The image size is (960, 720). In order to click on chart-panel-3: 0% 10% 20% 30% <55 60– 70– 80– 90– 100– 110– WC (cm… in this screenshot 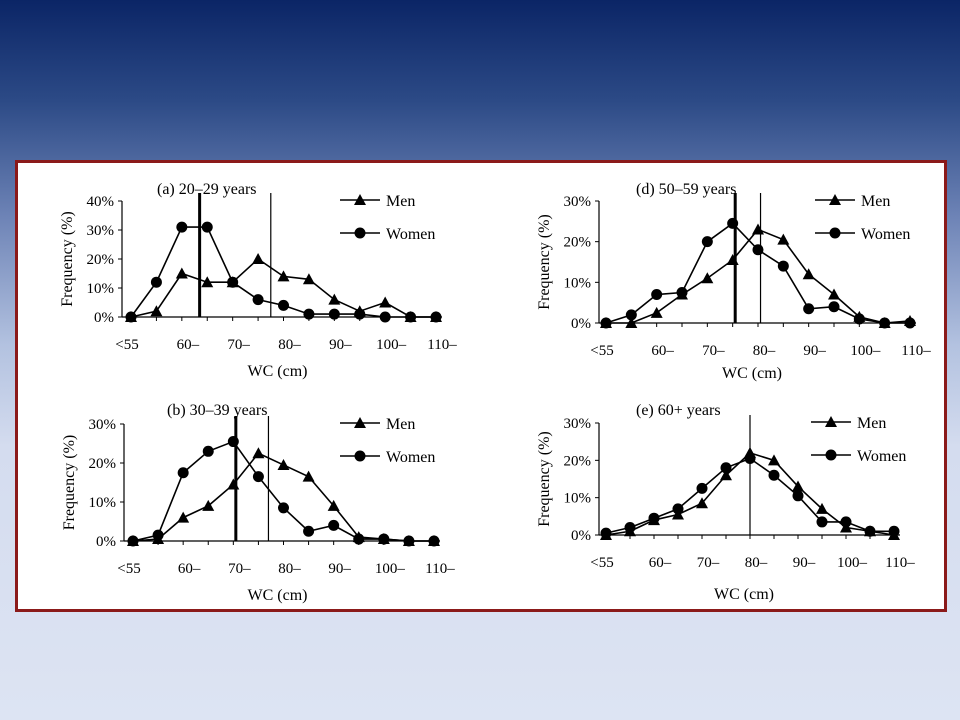, I will do `click(733, 281)`.